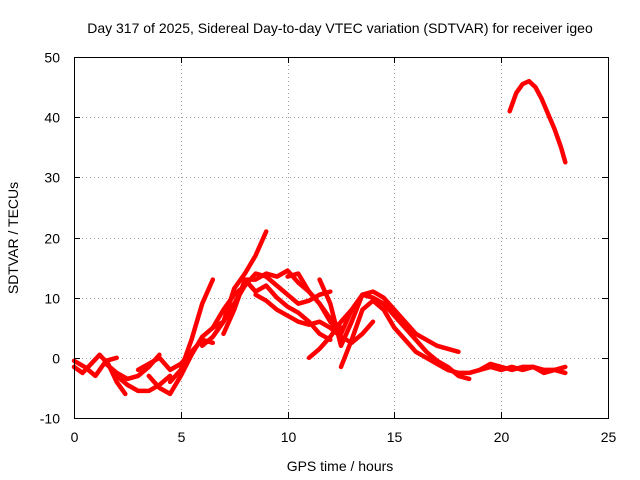 This screenshot has height=480, width=640. I want to click on x-tick-label: 15, so click(395, 437).